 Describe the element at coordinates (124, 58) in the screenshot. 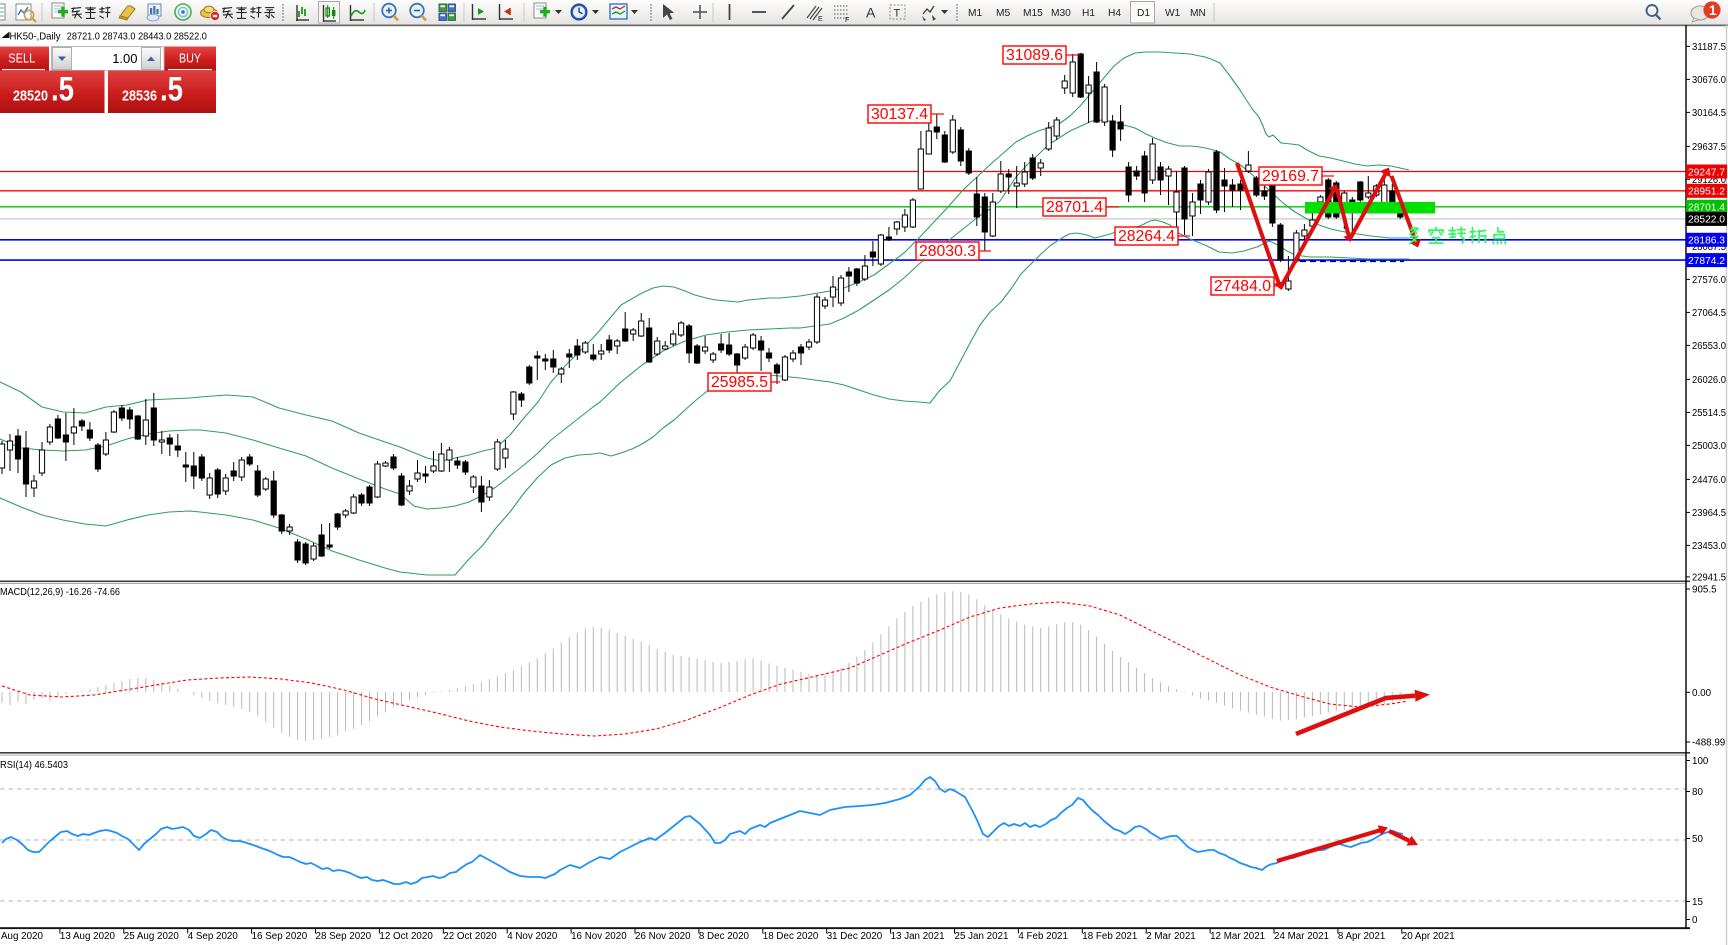

I see `svg-text: 1.00` at that location.